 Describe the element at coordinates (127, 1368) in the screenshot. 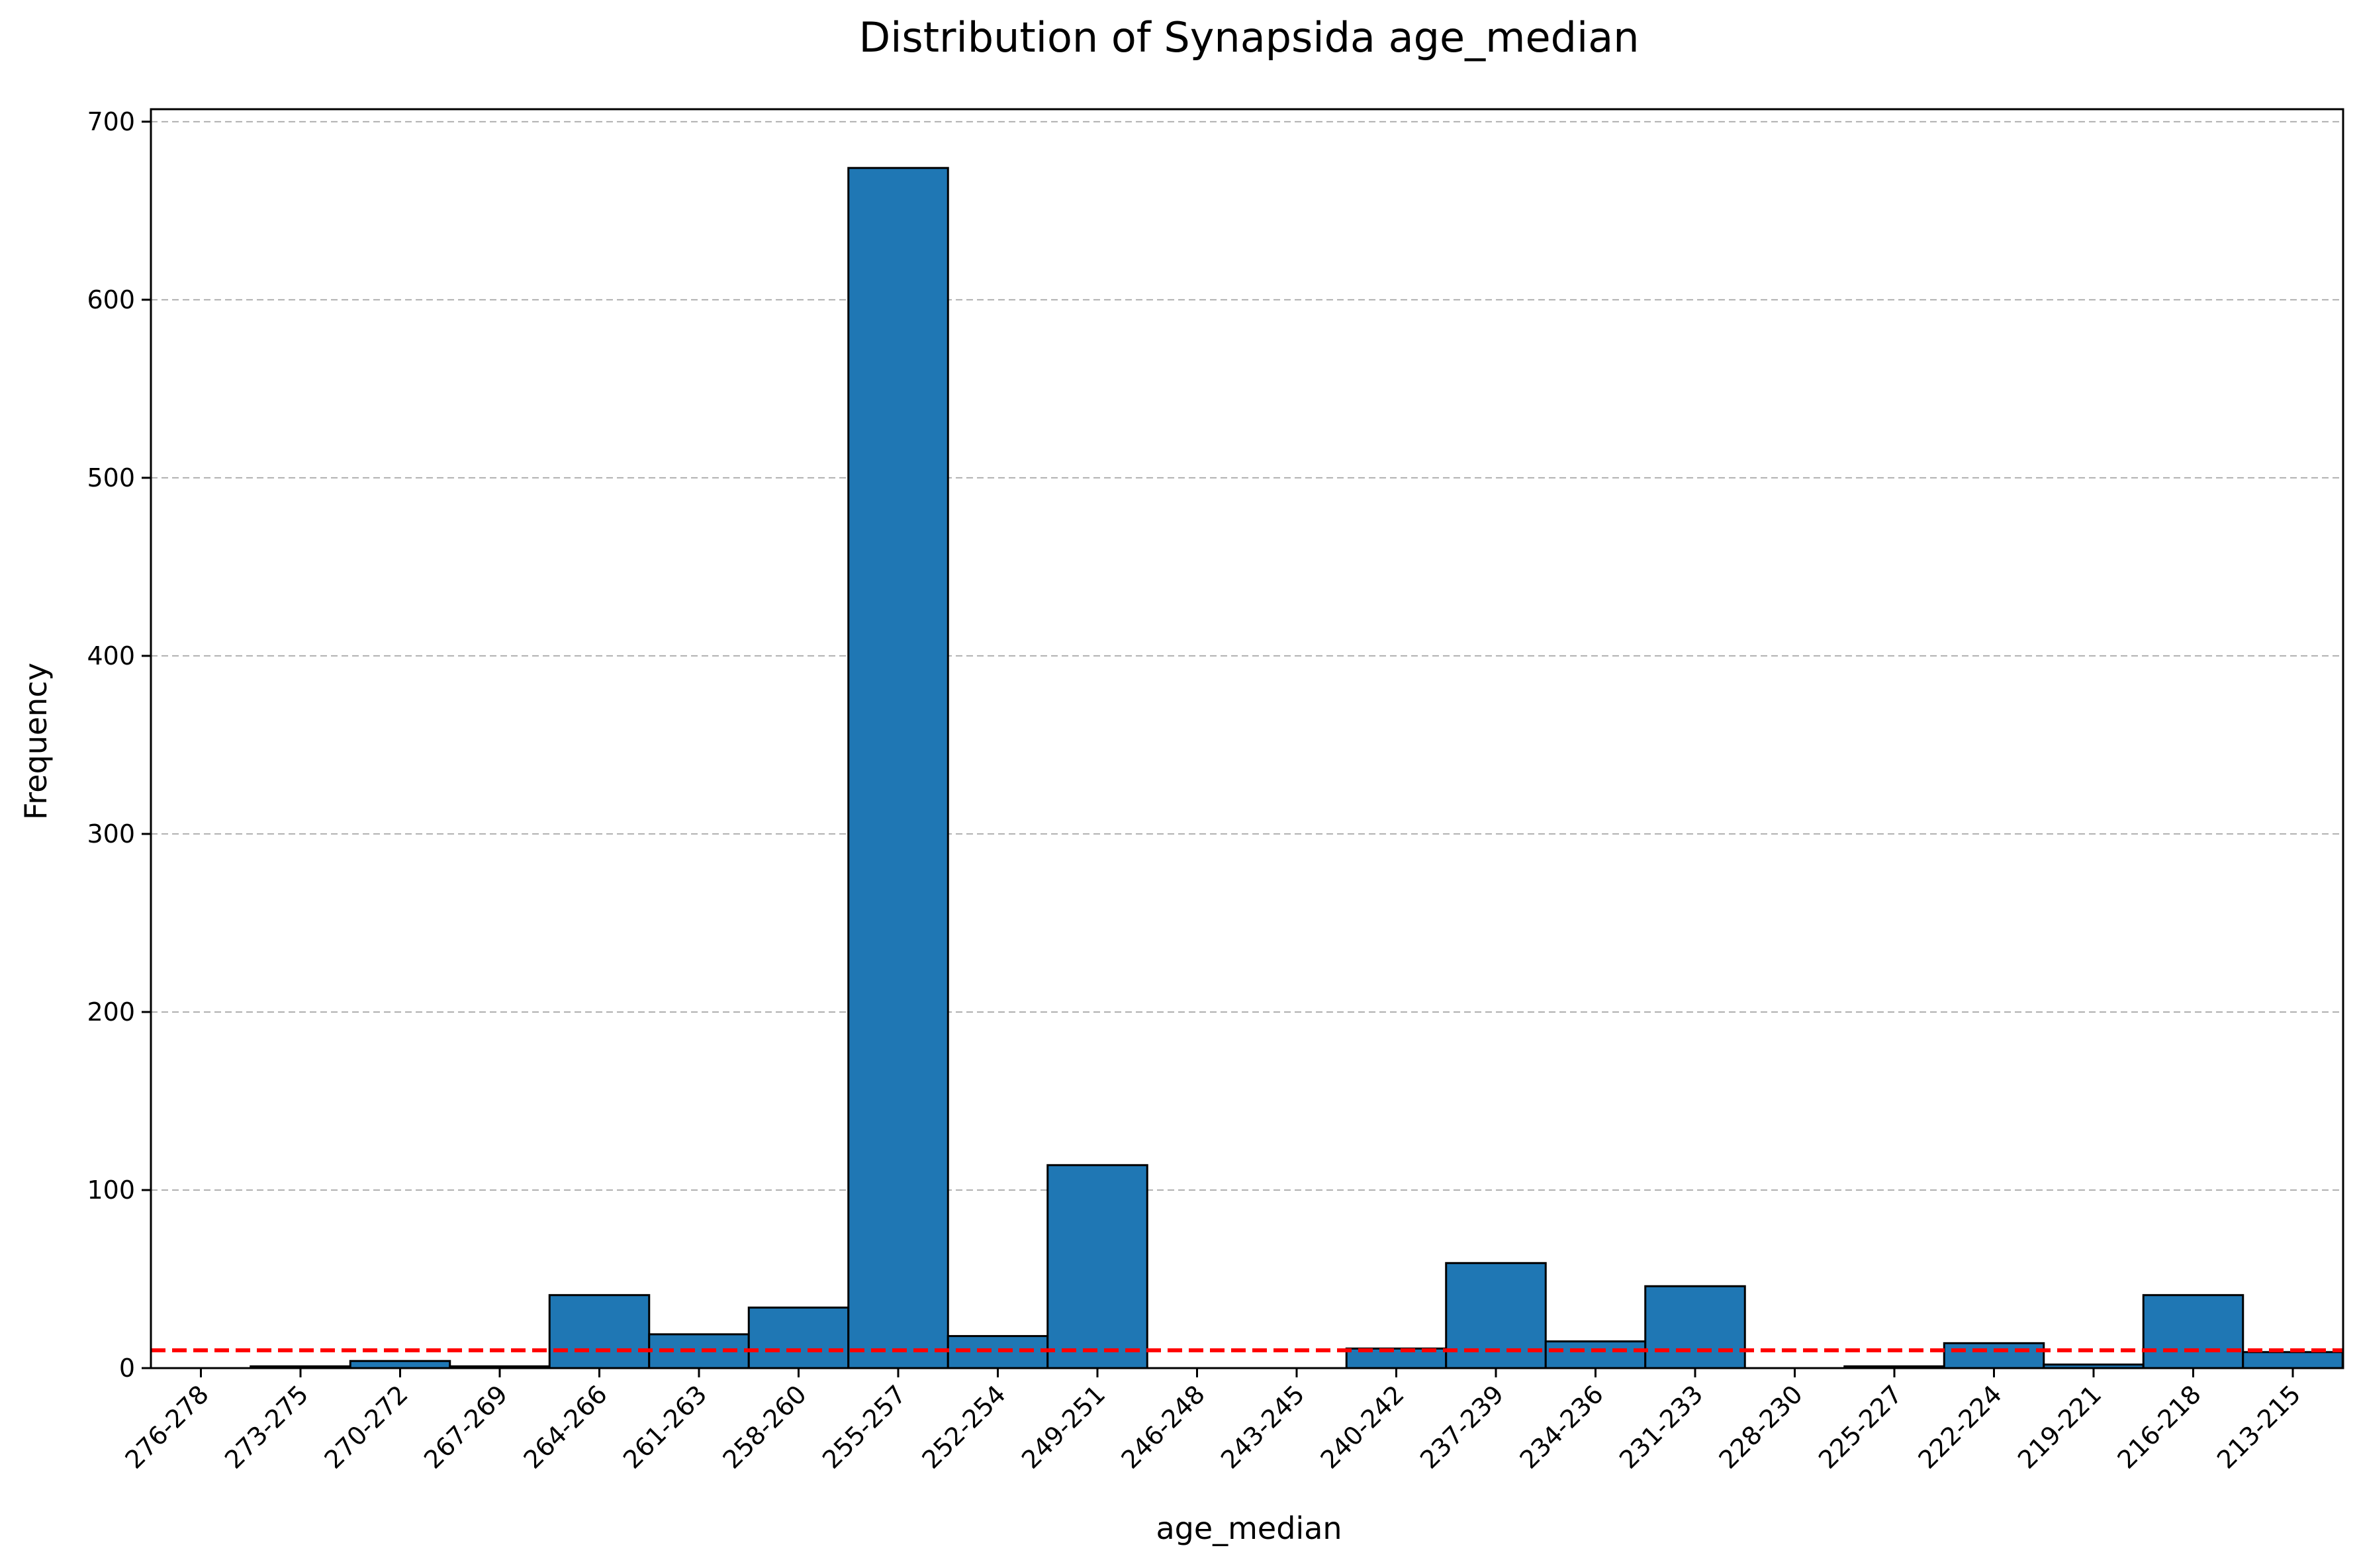

I see `y-tick-label: 0` at that location.